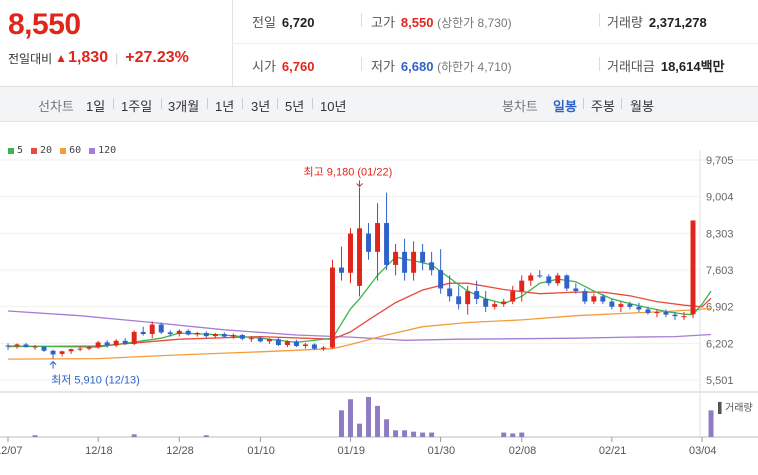  I want to click on change-row: 전일대비 ▲ 1,830 | +27.23%, so click(98, 58).